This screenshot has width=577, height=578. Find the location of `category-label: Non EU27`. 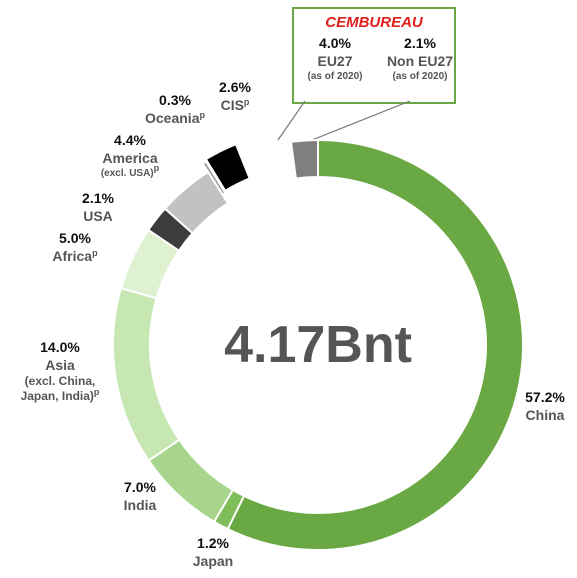

category-label: Non EU27 is located at coordinates (420, 61).